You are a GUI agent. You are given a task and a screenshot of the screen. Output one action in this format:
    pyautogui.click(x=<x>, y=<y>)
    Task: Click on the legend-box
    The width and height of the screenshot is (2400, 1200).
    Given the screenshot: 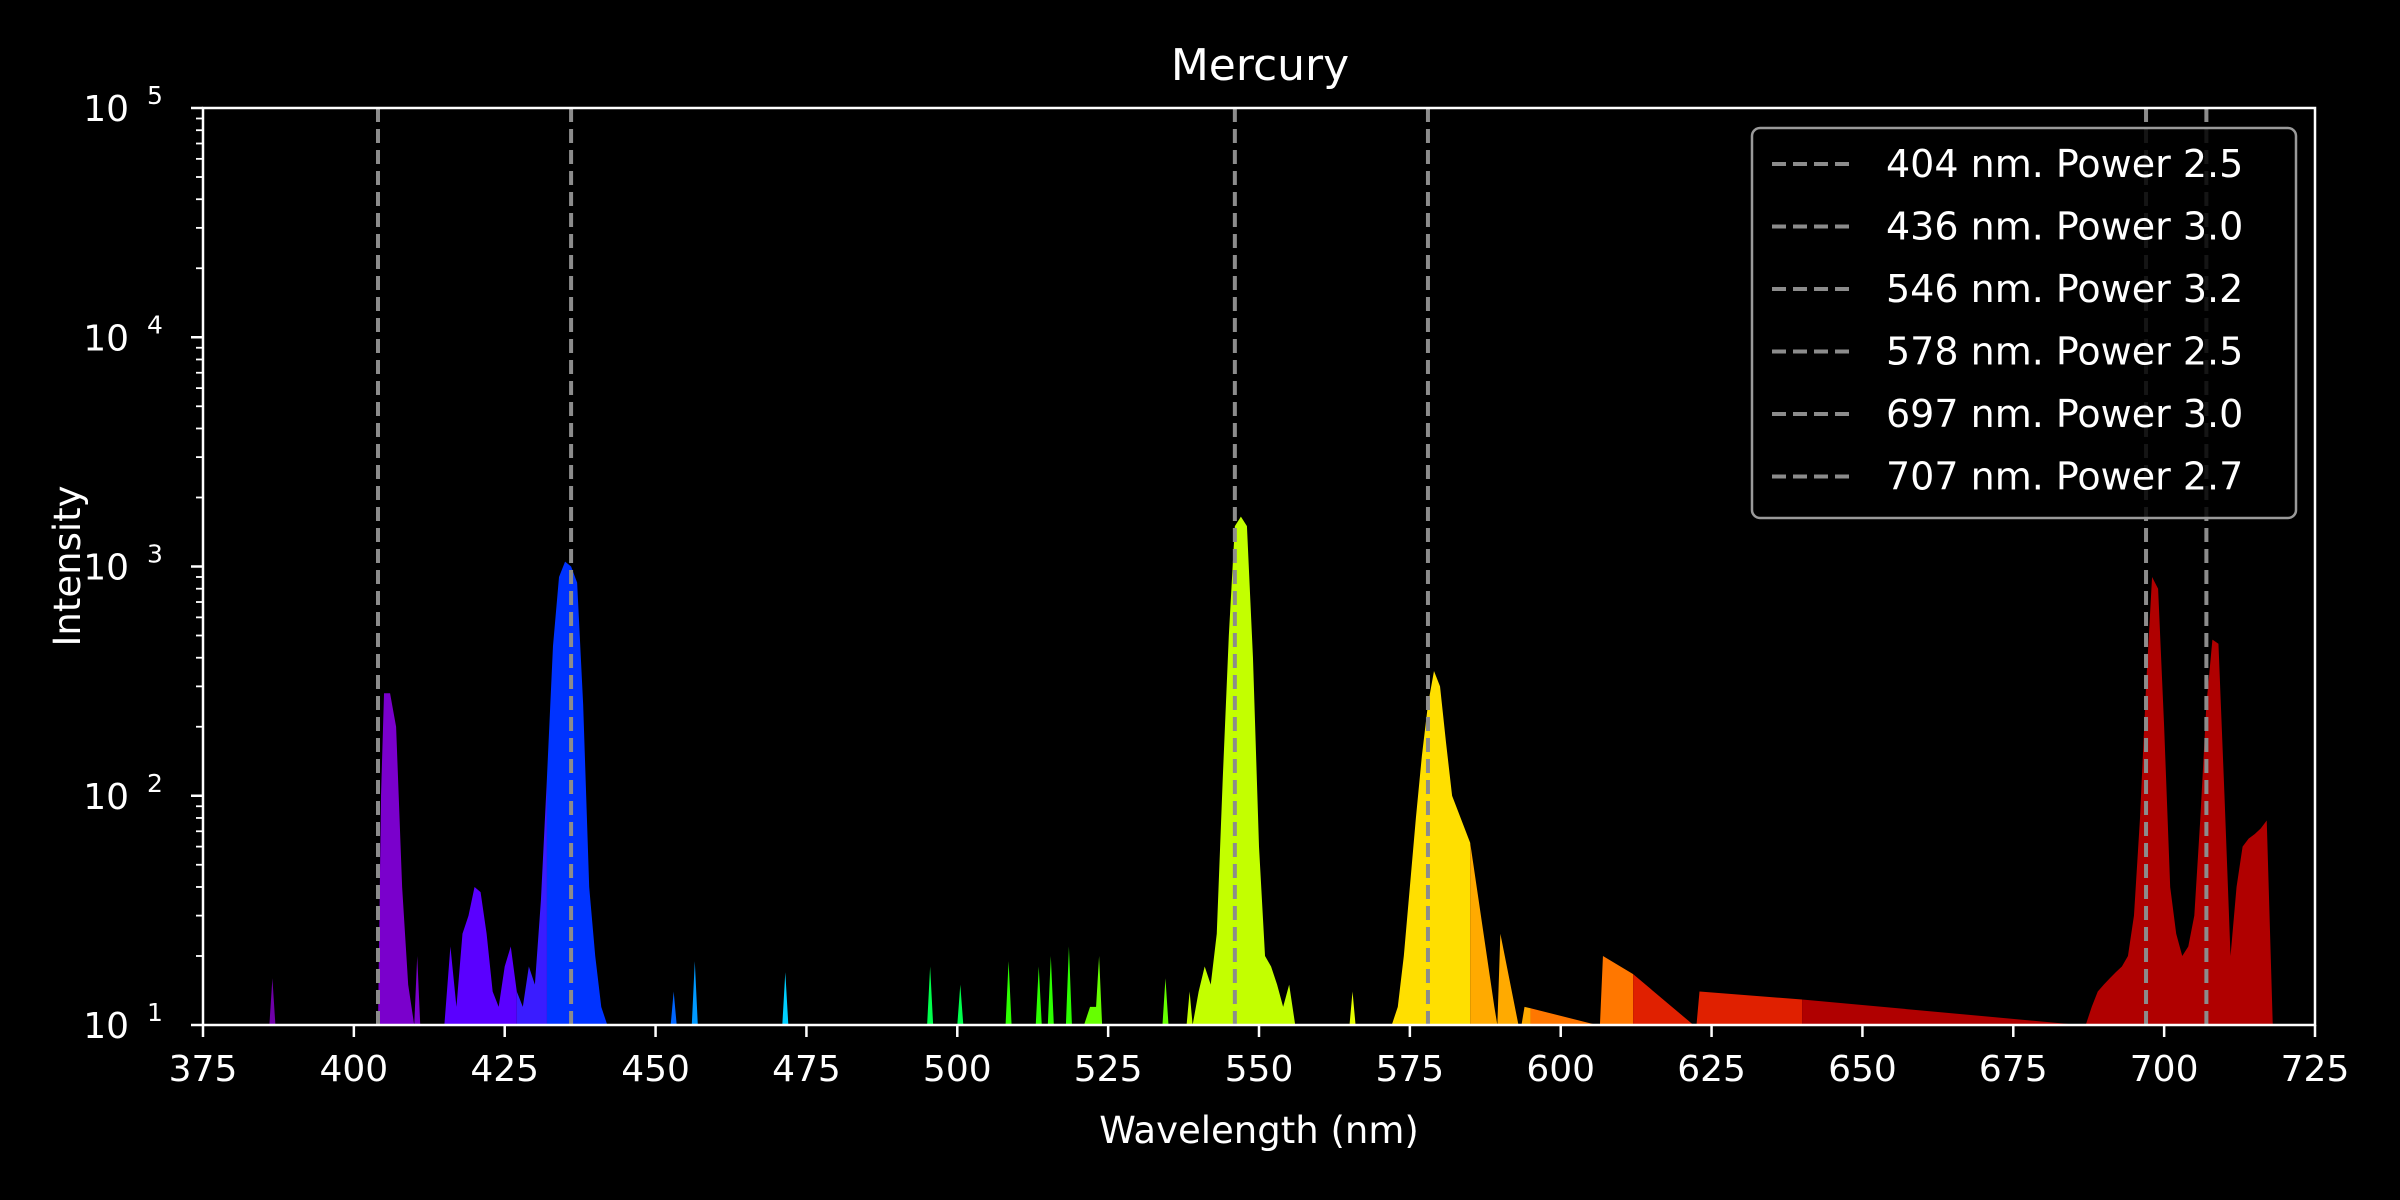 What is the action you would take?
    pyautogui.click(x=2024, y=323)
    